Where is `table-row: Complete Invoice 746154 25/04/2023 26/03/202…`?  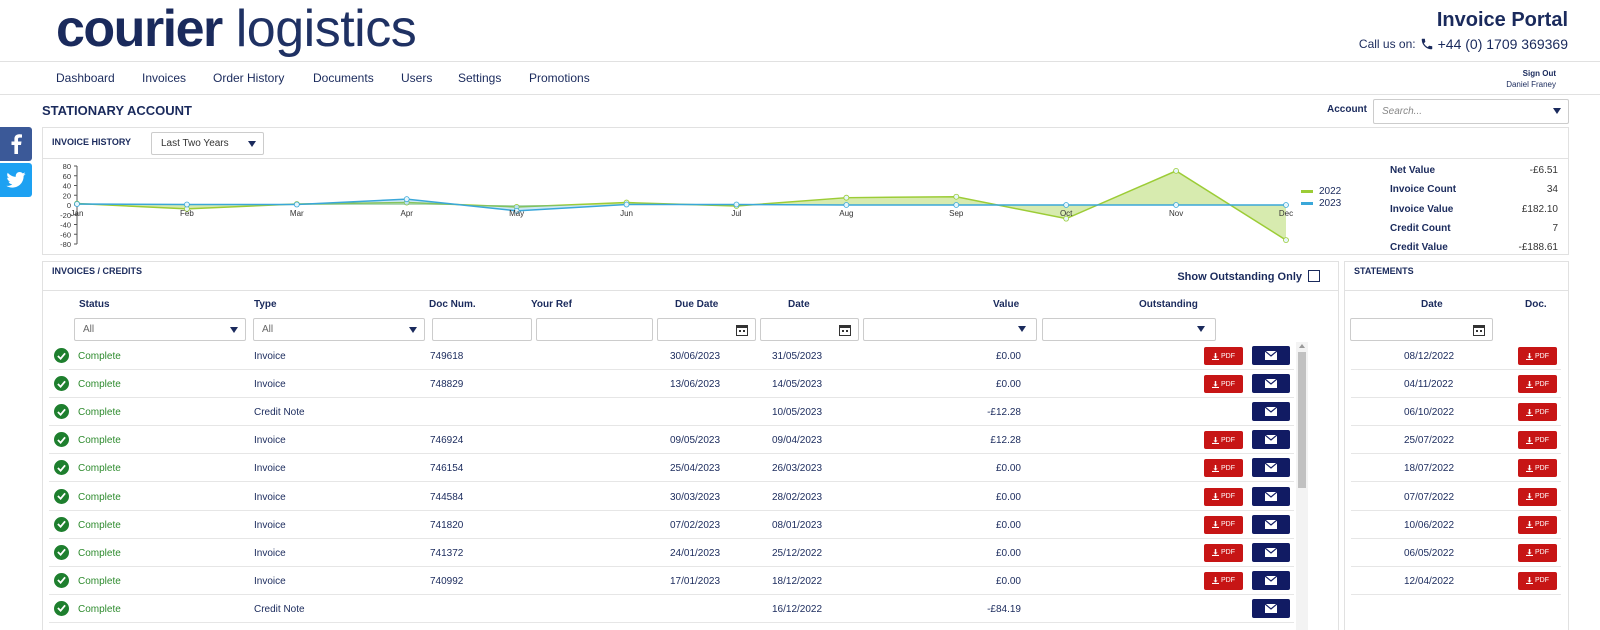 table-row: Complete Invoice 746154 25/04/2023 26/03/202… is located at coordinates (671, 468).